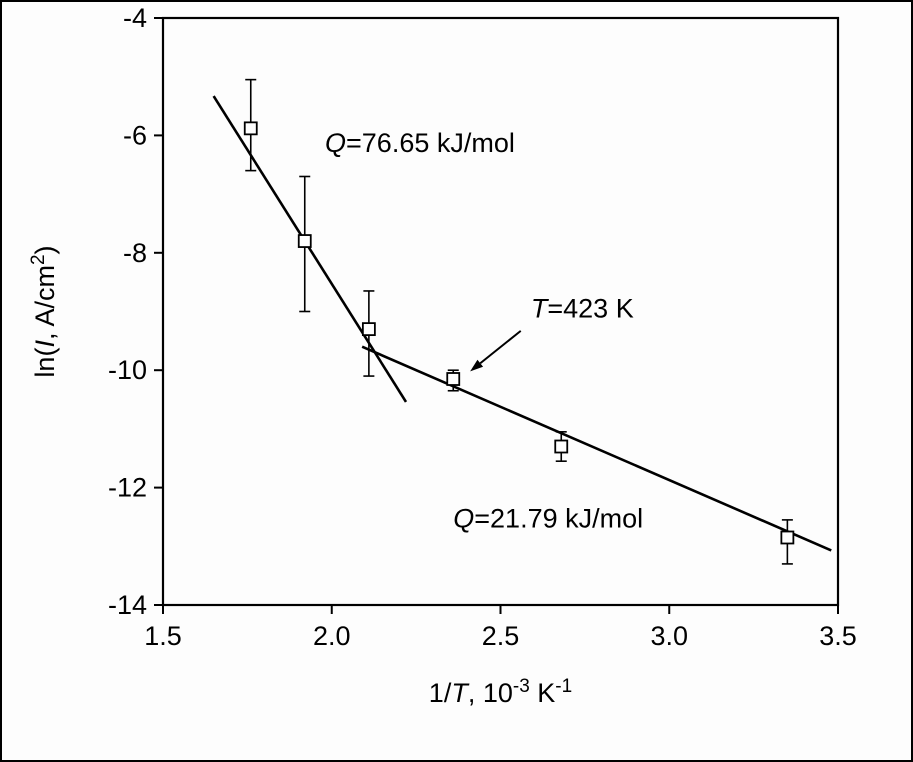  I want to click on x-tick-label: 2.5, so click(501, 636).